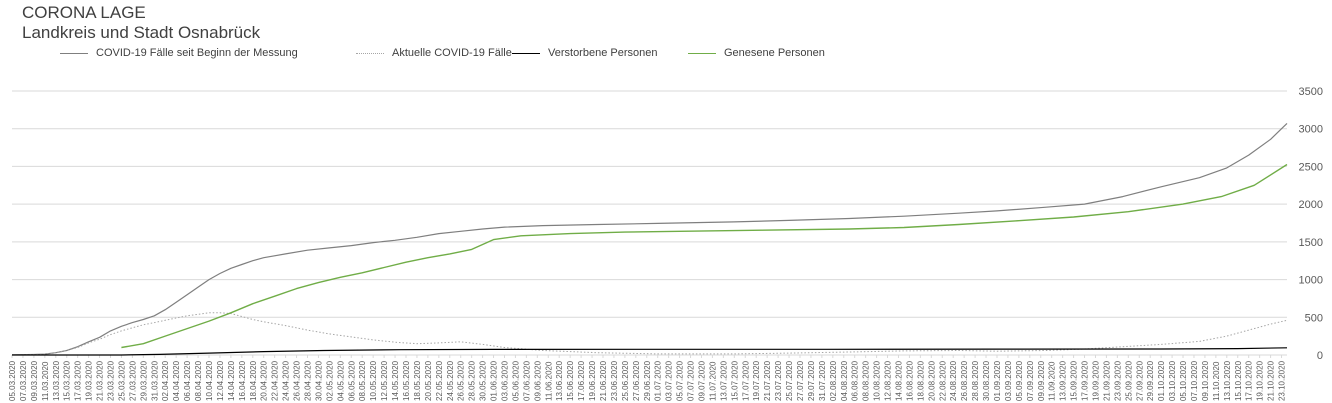 The width and height of the screenshot is (1332, 403). What do you see at coordinates (1311, 243) in the screenshot?
I see `y-tick-label: 1500` at bounding box center [1311, 243].